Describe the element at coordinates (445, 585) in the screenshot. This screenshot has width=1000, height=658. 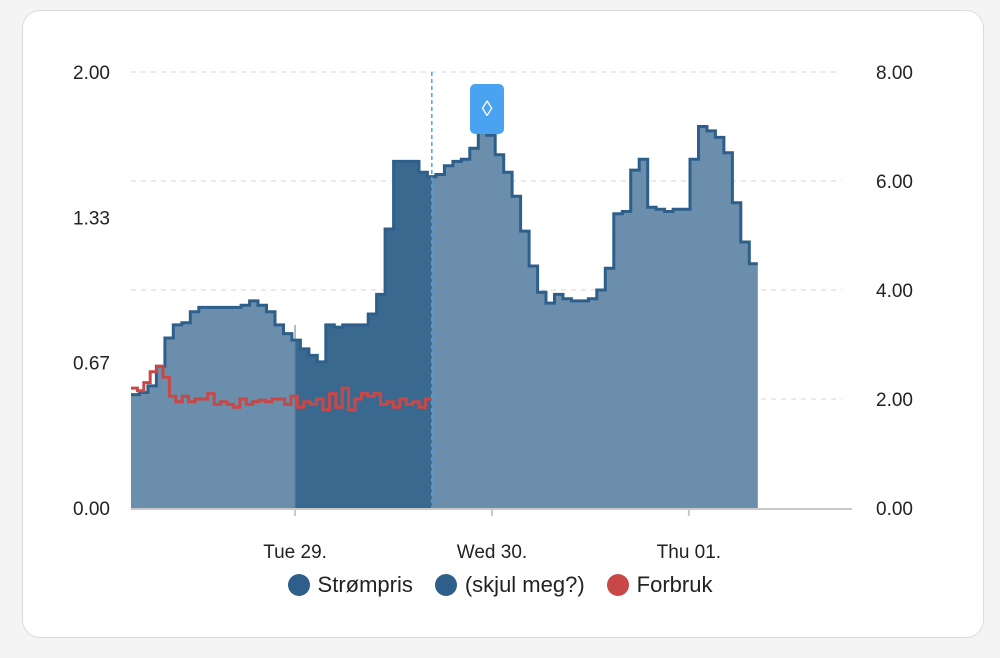
I see `legend-dot-hidden` at that location.